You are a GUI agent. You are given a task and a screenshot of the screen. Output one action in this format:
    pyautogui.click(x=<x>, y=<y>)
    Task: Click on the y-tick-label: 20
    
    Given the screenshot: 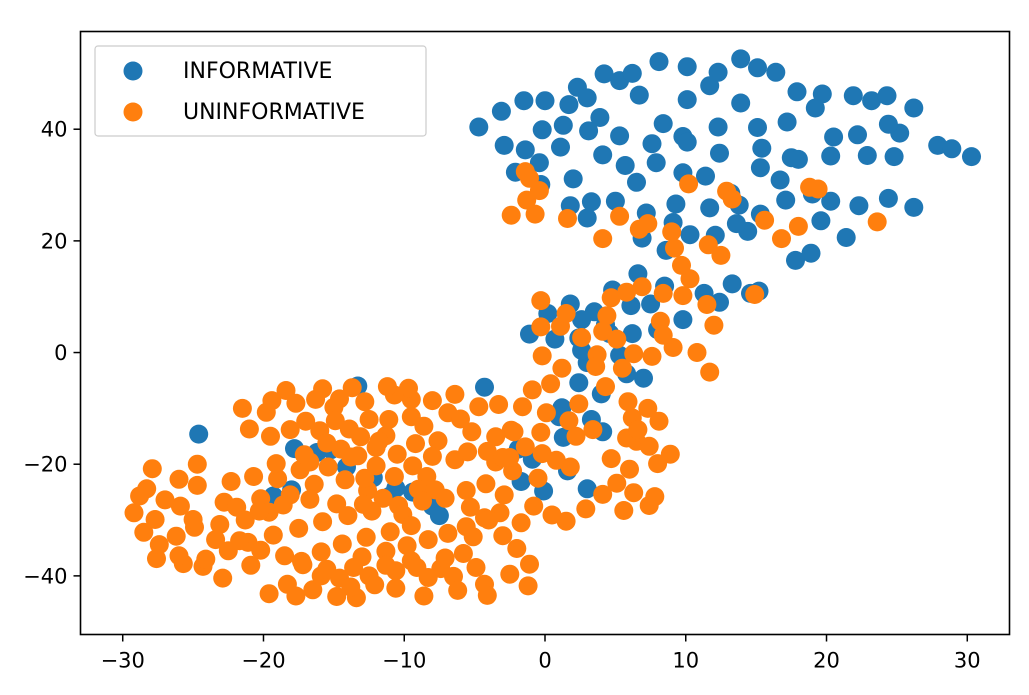 What is the action you would take?
    pyautogui.click(x=54, y=241)
    